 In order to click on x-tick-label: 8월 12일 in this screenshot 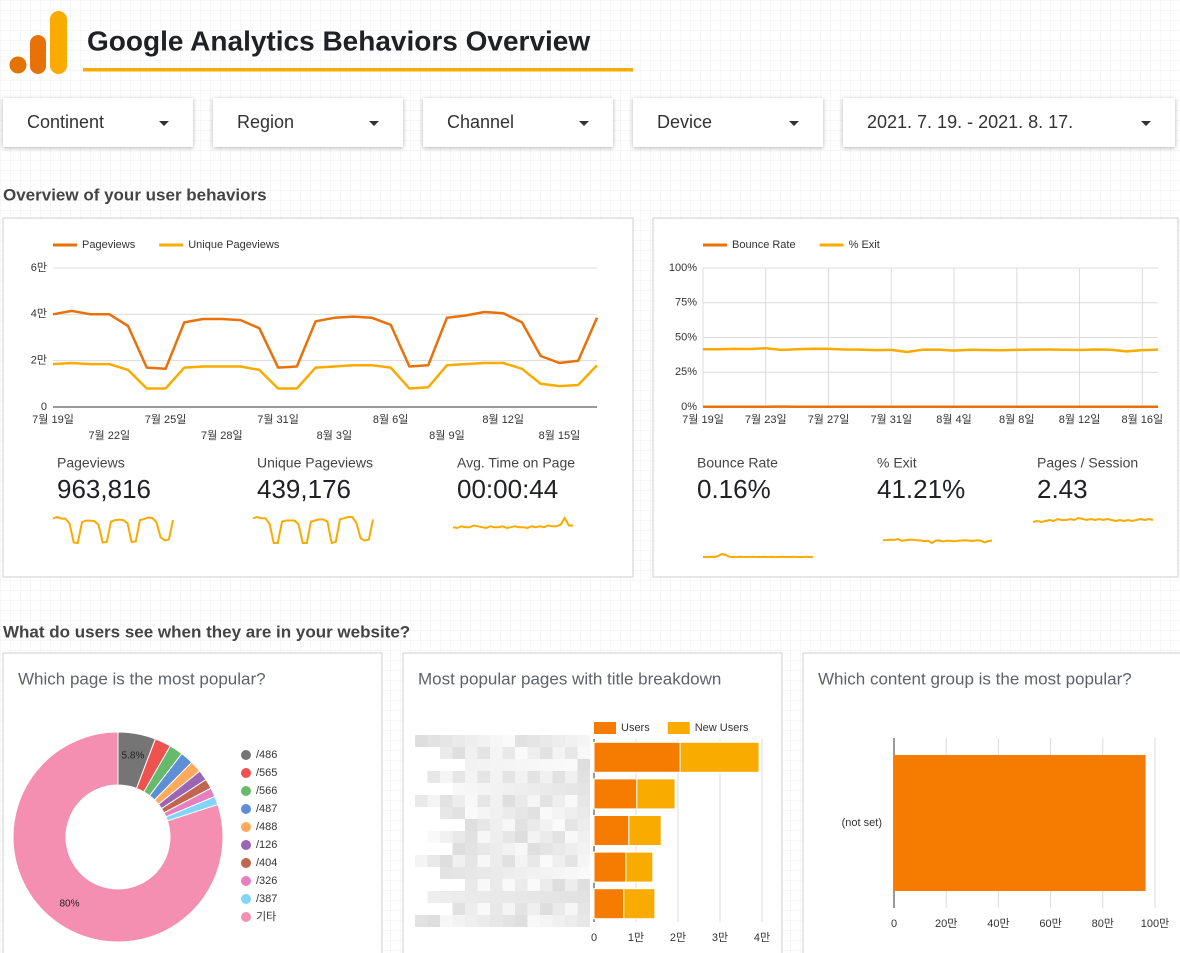, I will do `click(1080, 419)`.